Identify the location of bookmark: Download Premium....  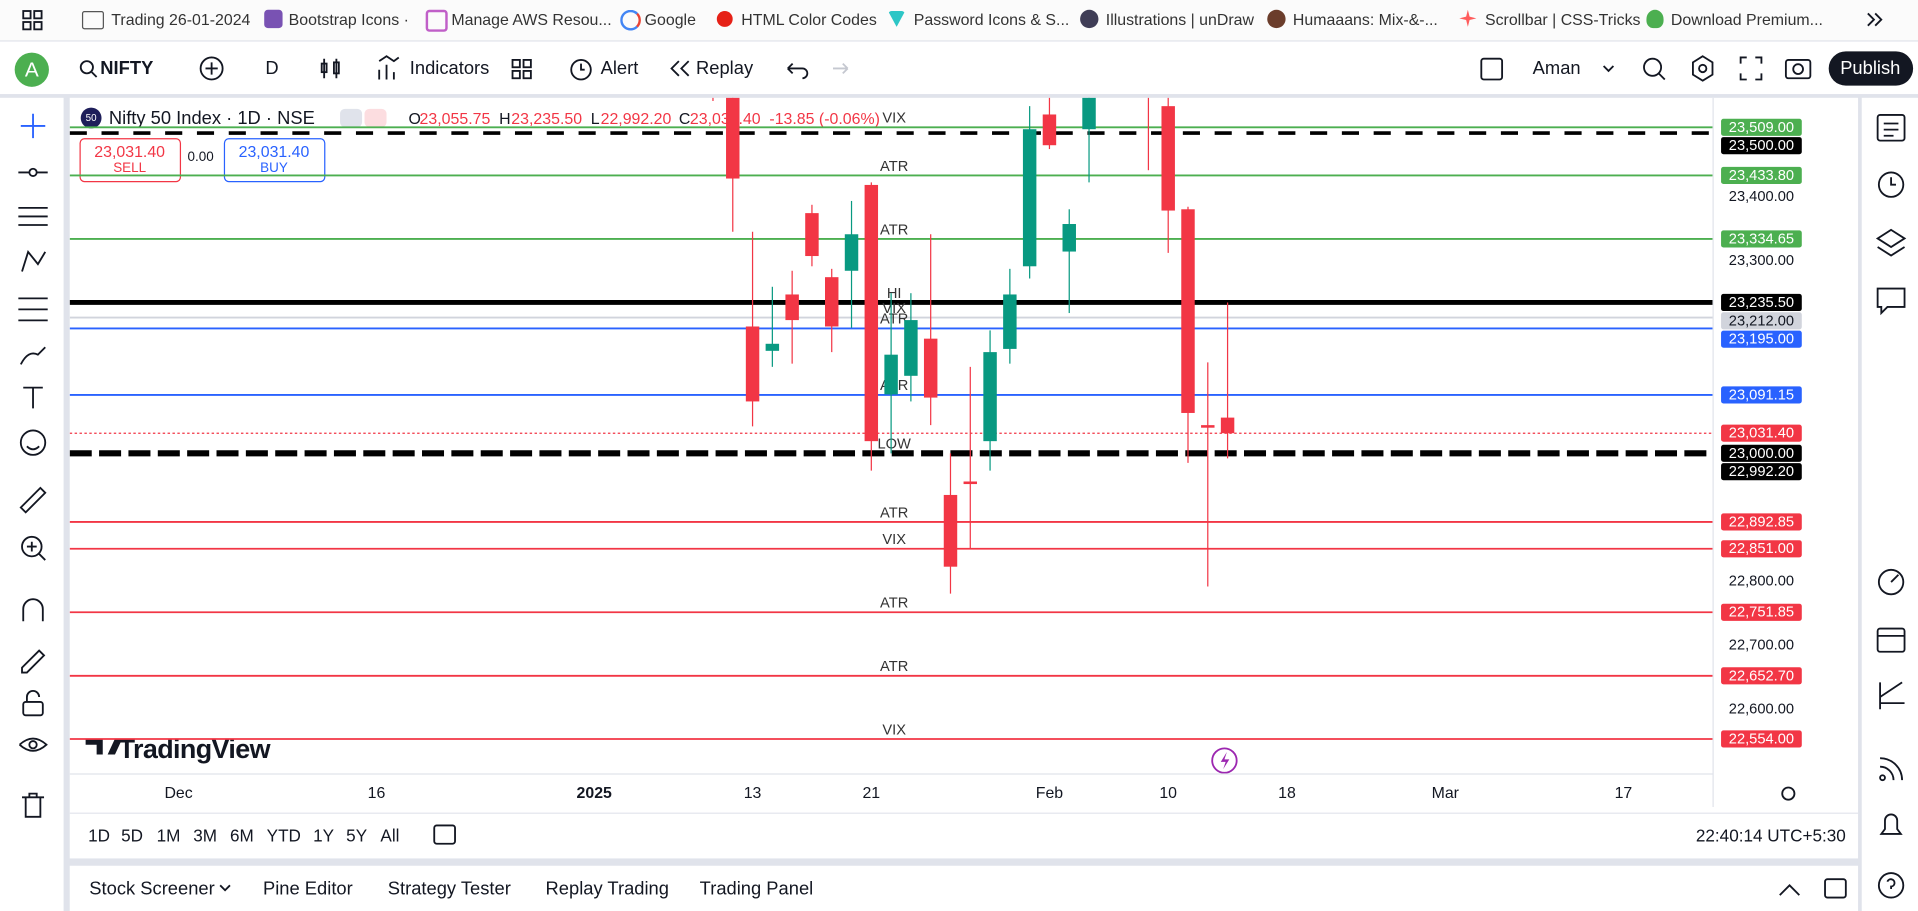
(1746, 19).